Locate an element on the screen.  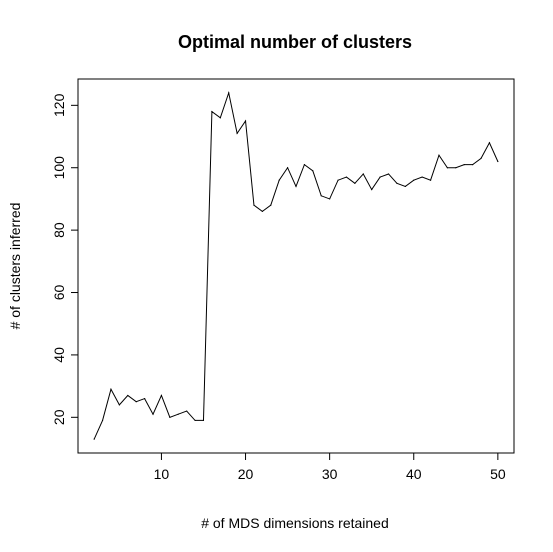
x-tick-label: 30 is located at coordinates (330, 474).